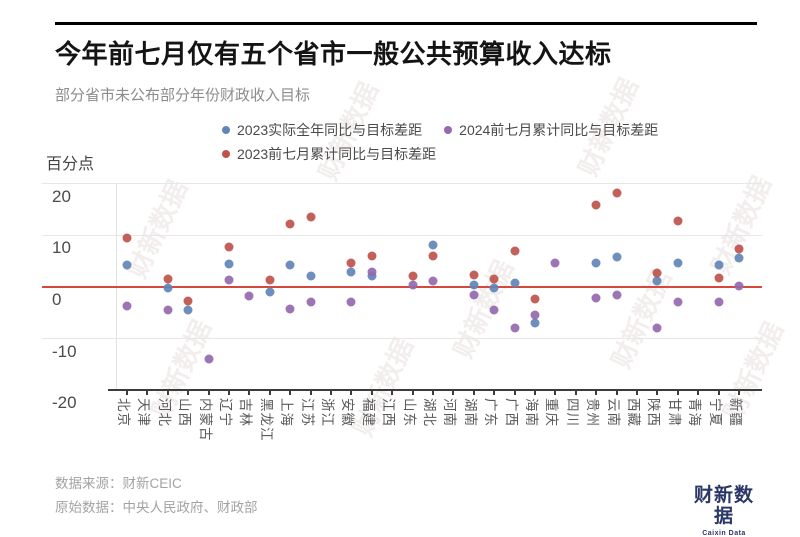  Describe the element at coordinates (337, 154) in the screenshot. I see `legend-label: 2023前七月累计同比与目标差距` at that location.